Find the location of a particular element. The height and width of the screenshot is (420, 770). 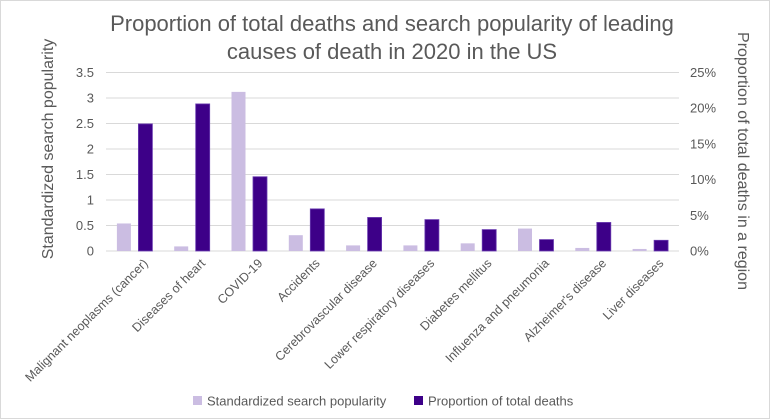

x-tick-label: Influenza and pneumonia is located at coordinates (497, 310).